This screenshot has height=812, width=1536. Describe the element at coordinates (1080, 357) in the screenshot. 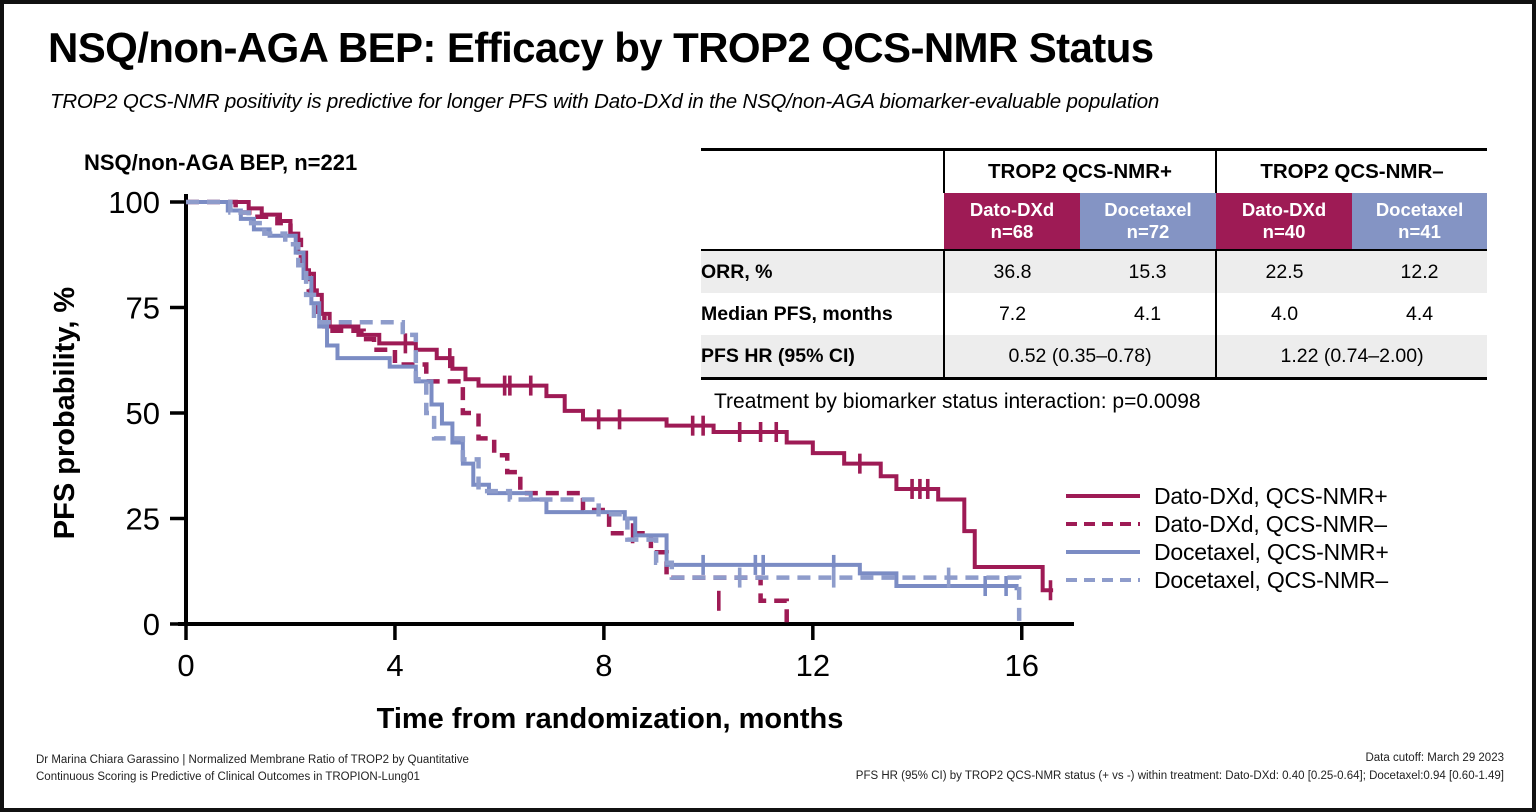

I see `cell-hr-nmr-positive: 0.52 (0.35–0.78)` at that location.